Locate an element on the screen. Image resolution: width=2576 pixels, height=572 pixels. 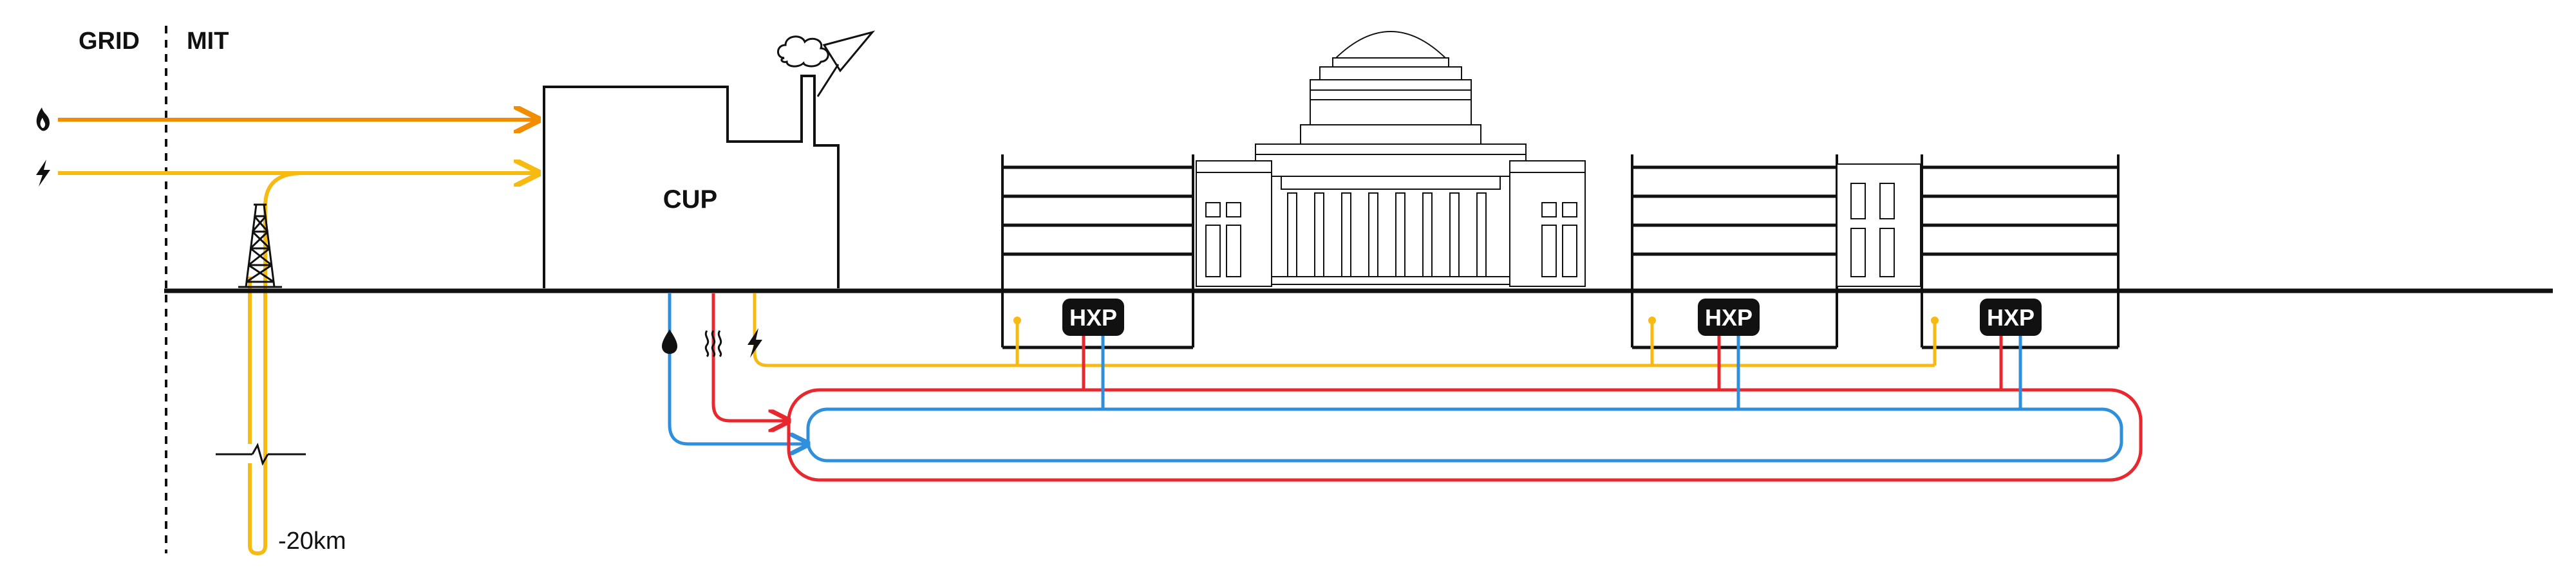
electric-node-left is located at coordinates (1017, 320).